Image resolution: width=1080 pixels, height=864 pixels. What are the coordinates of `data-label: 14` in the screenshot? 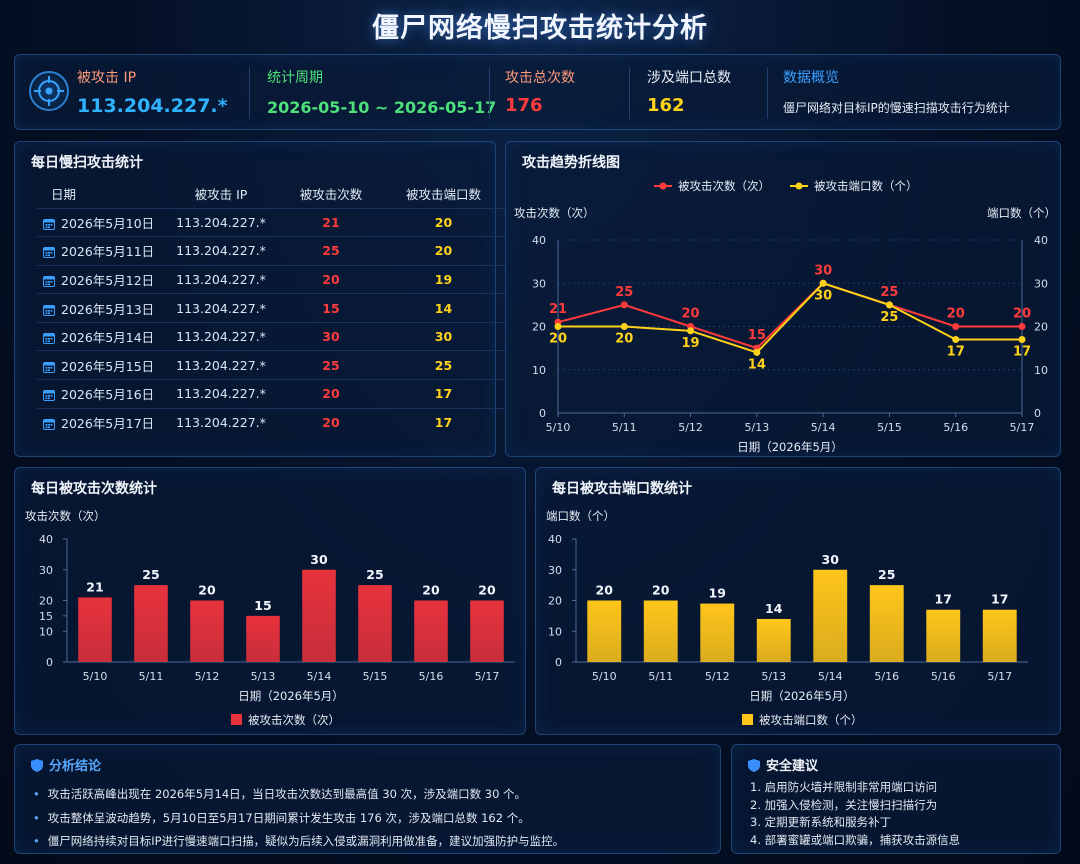 It's located at (757, 364).